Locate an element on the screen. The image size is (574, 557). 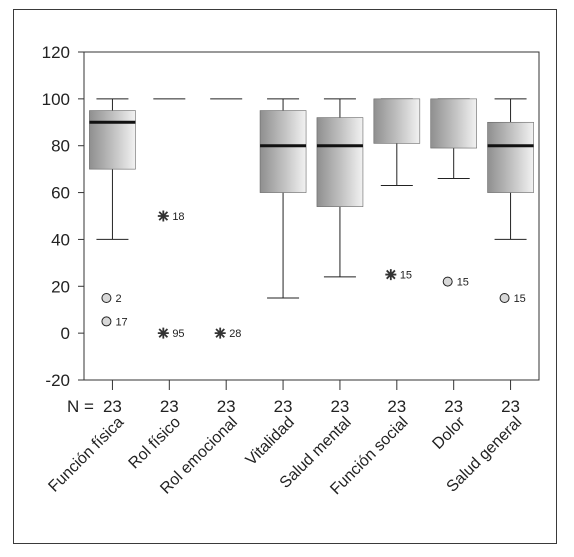
outlier-7: 15 is located at coordinates (512, 299).